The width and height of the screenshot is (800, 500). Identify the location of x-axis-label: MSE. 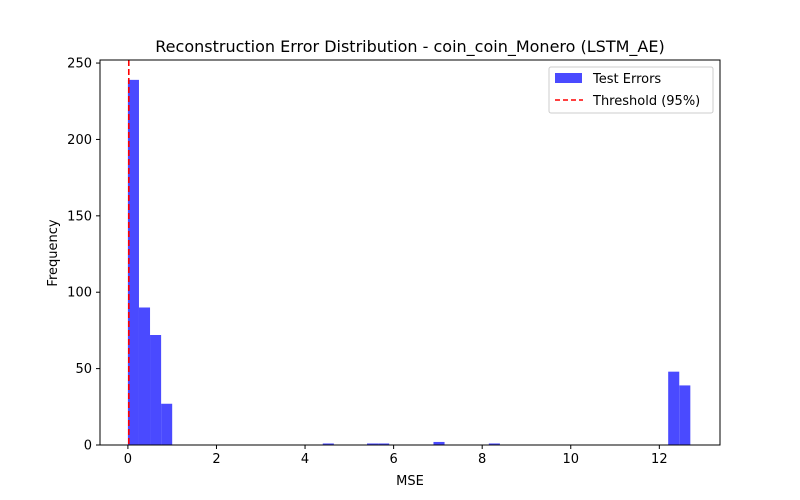
(410, 481).